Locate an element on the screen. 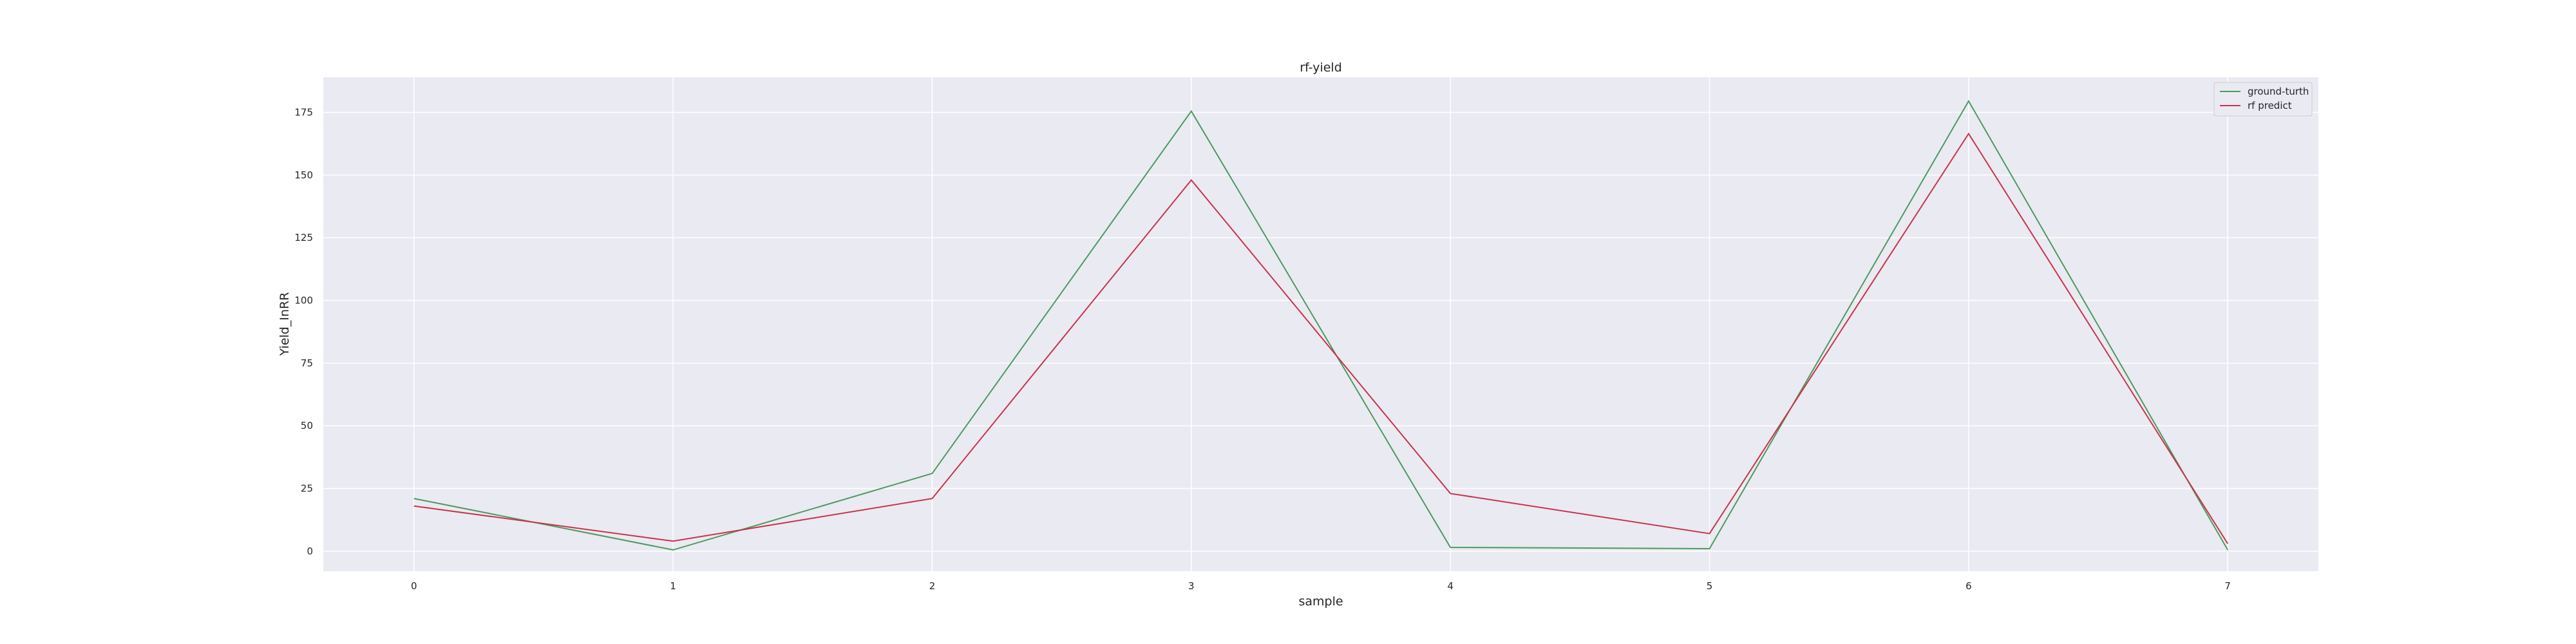 The height and width of the screenshot is (644, 2576). chart-title: rf-yield is located at coordinates (1321, 68).